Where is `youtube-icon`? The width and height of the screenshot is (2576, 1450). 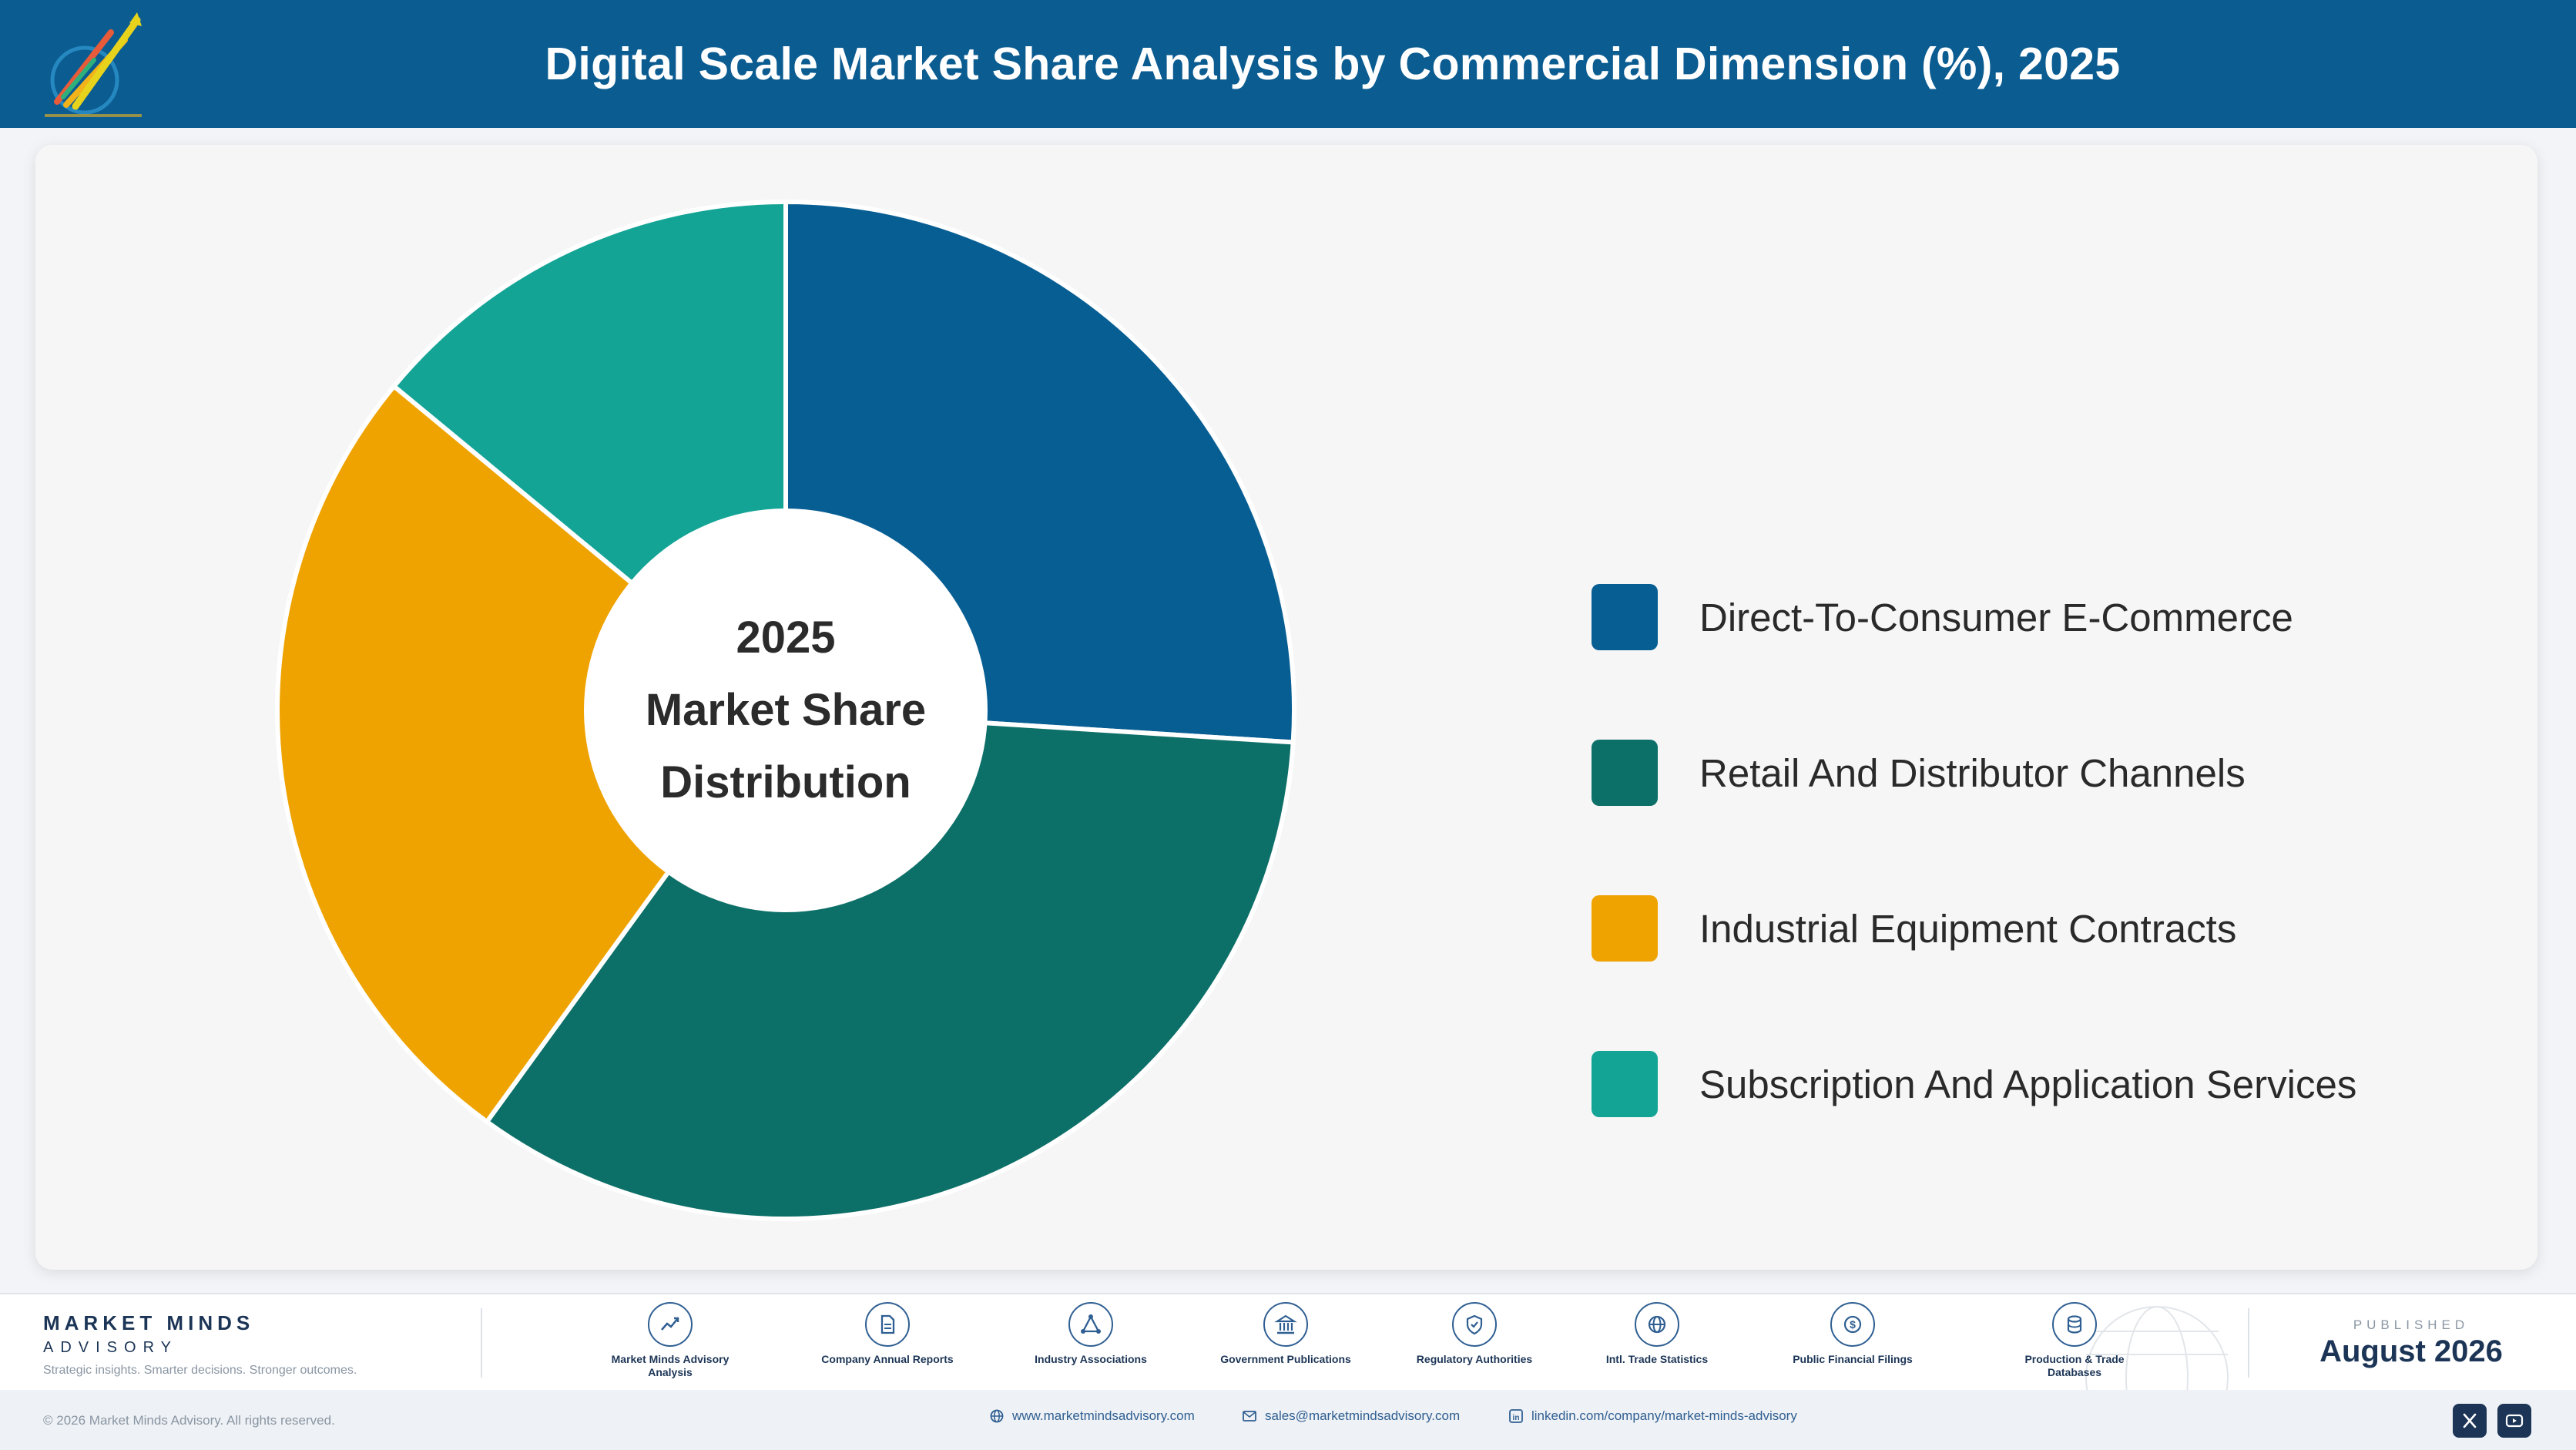
youtube-icon is located at coordinates (2514, 1421).